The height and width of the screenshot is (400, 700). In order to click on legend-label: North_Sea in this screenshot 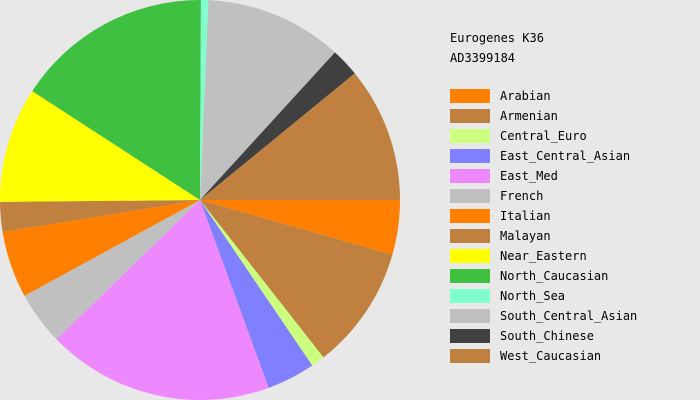, I will do `click(533, 296)`.